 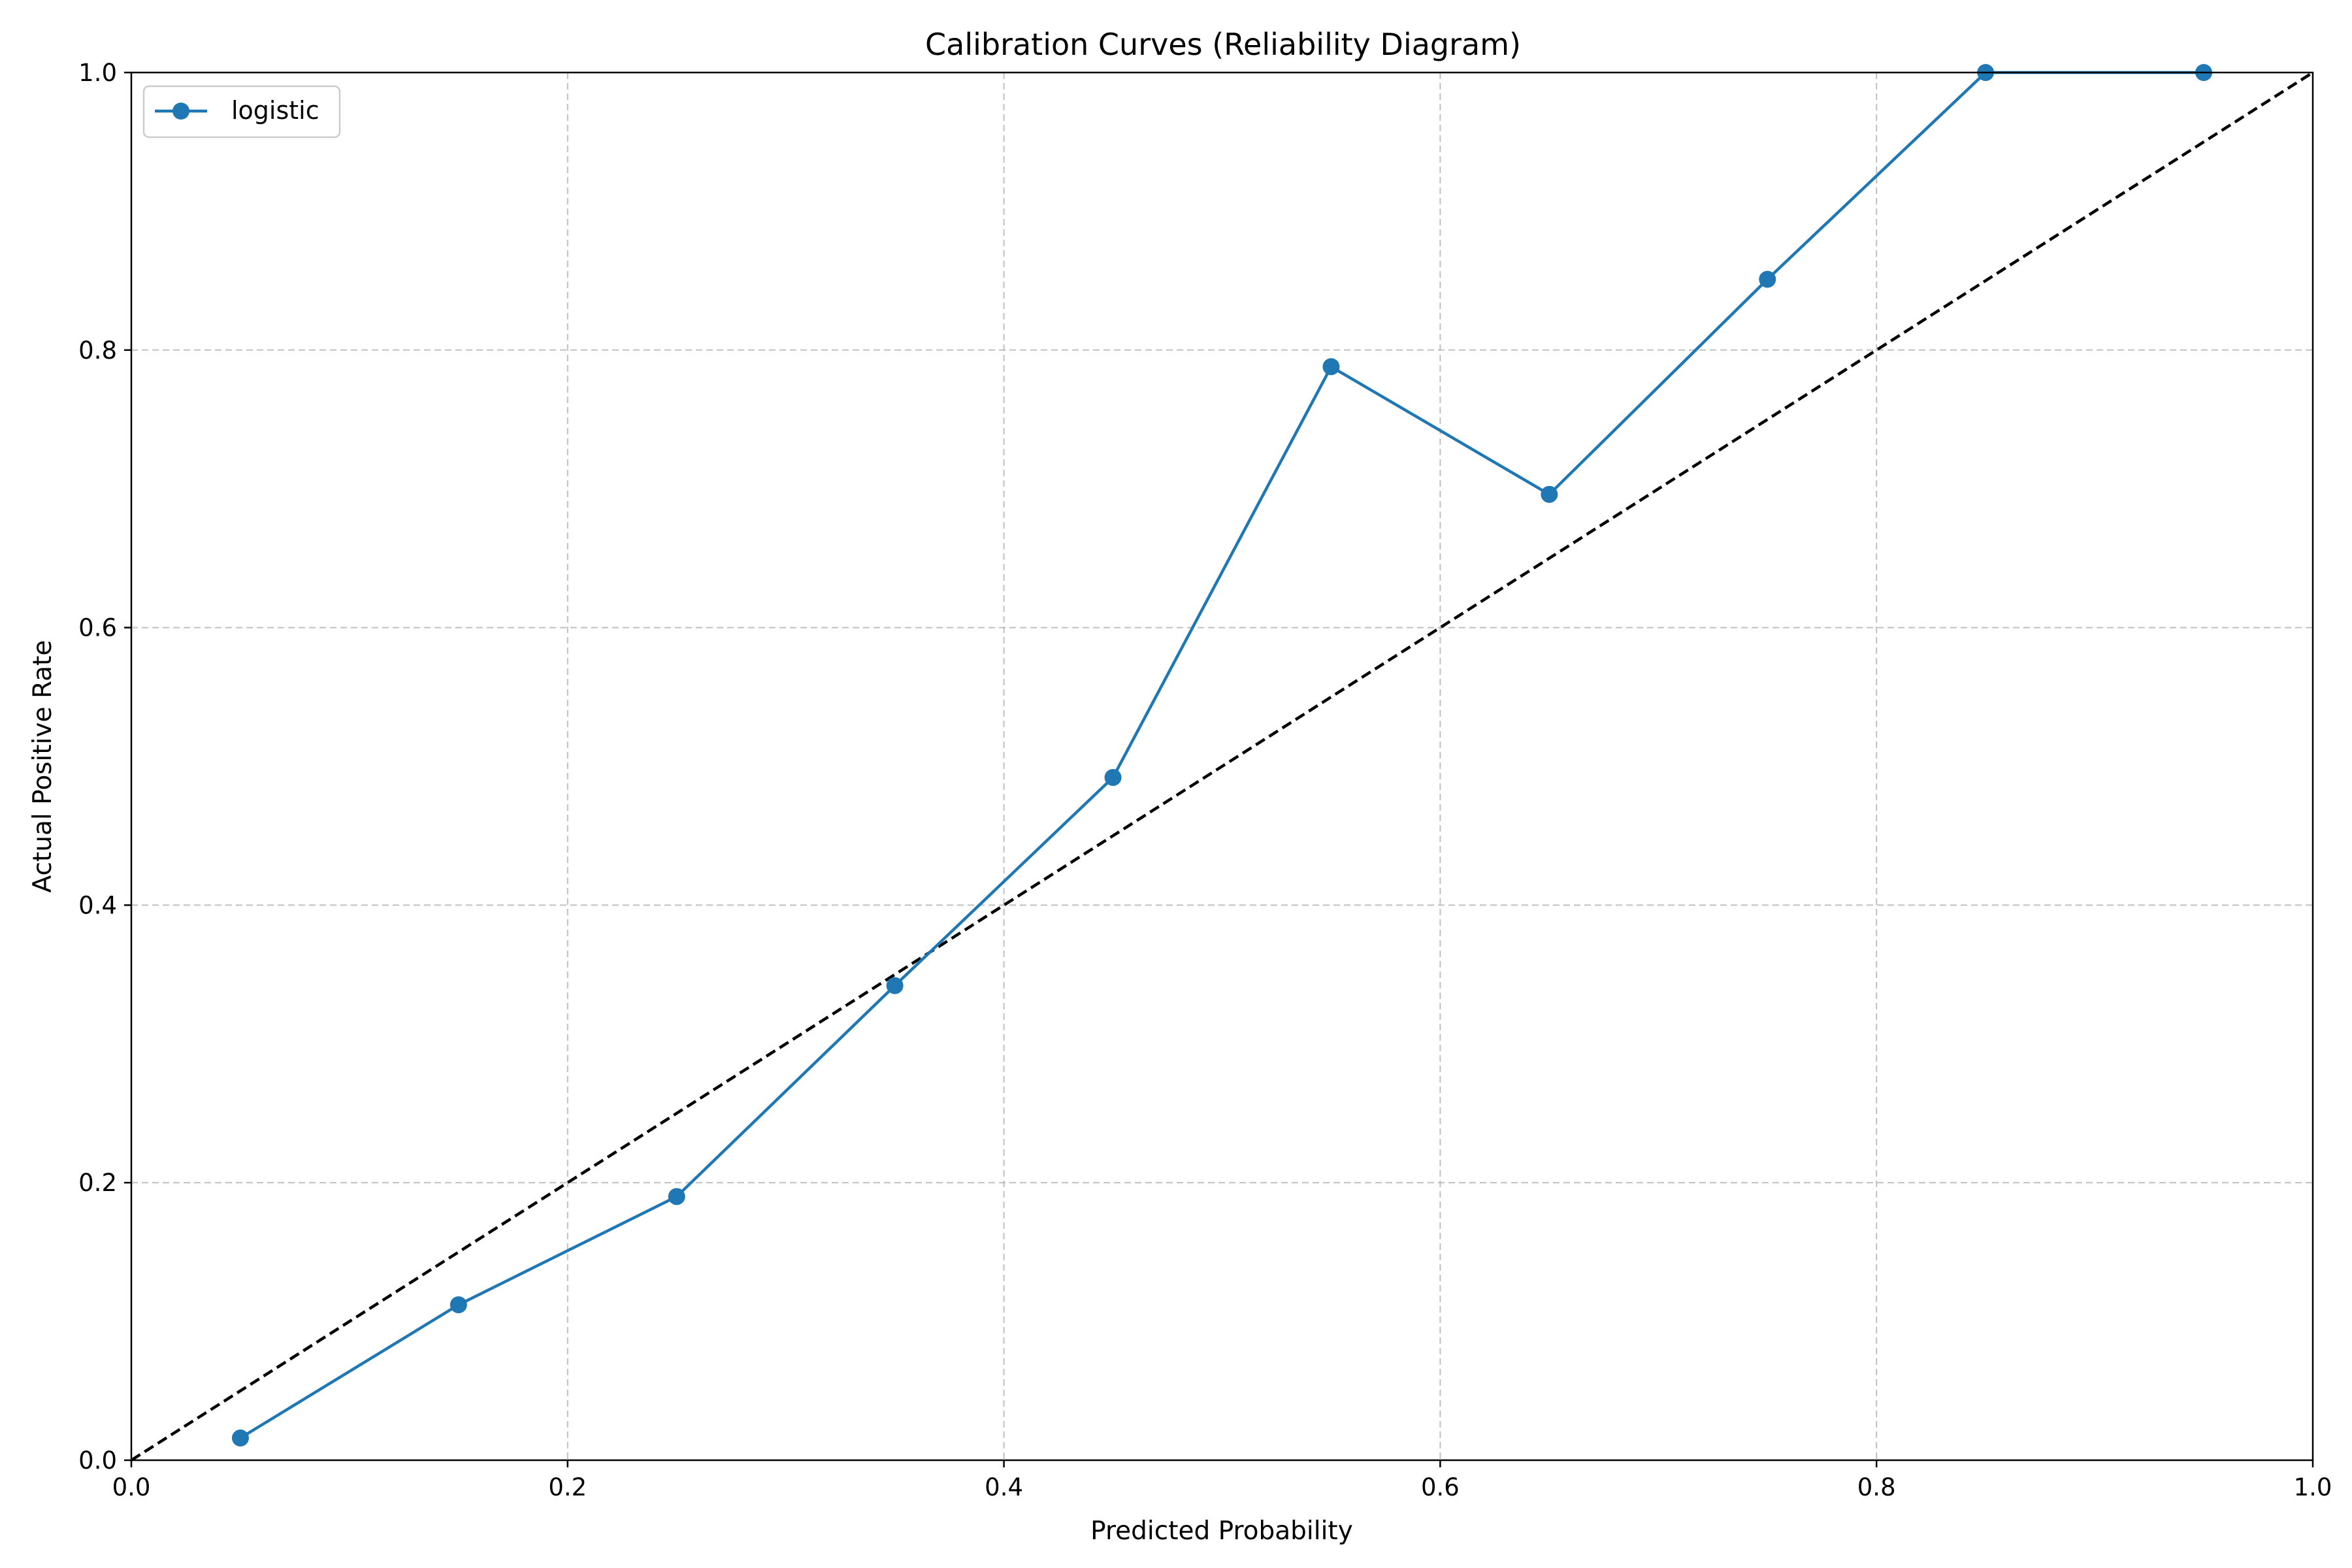 I want to click on y-tick-label: 1.0, so click(x=97, y=73).